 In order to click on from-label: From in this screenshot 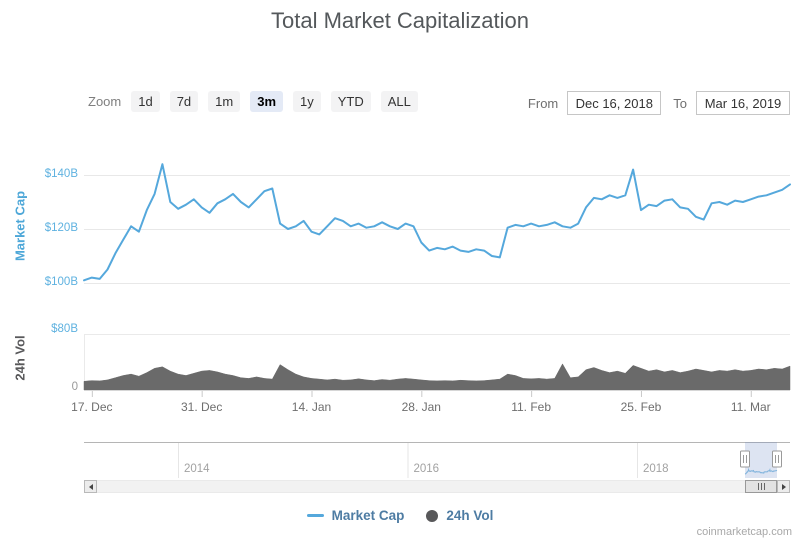, I will do `click(543, 103)`.